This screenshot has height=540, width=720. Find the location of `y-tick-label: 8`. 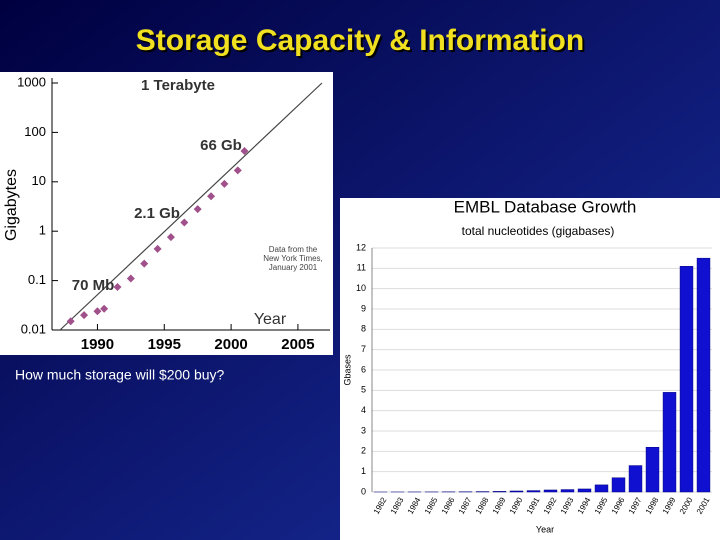

y-tick-label: 8 is located at coordinates (363, 329).